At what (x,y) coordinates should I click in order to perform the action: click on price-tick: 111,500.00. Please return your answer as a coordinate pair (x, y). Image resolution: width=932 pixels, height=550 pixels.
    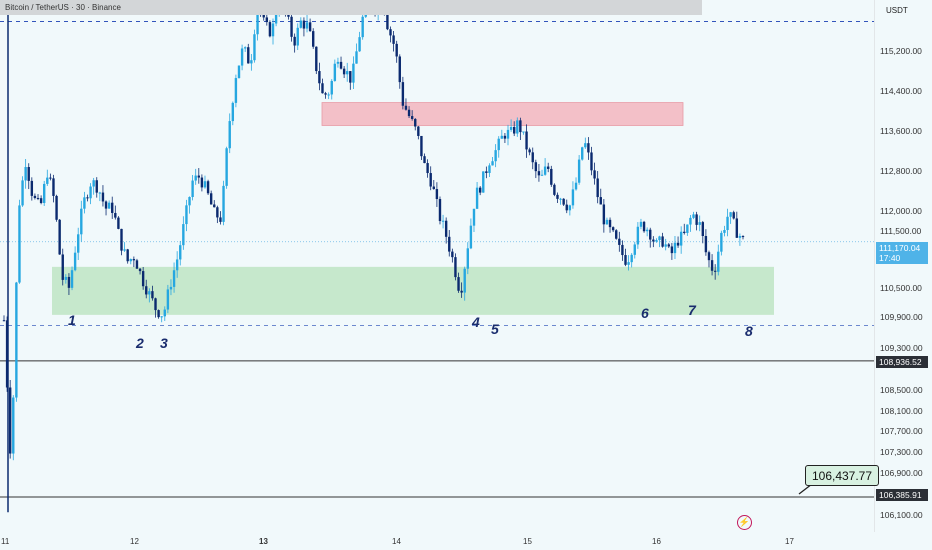
    Looking at the image, I should click on (901, 231).